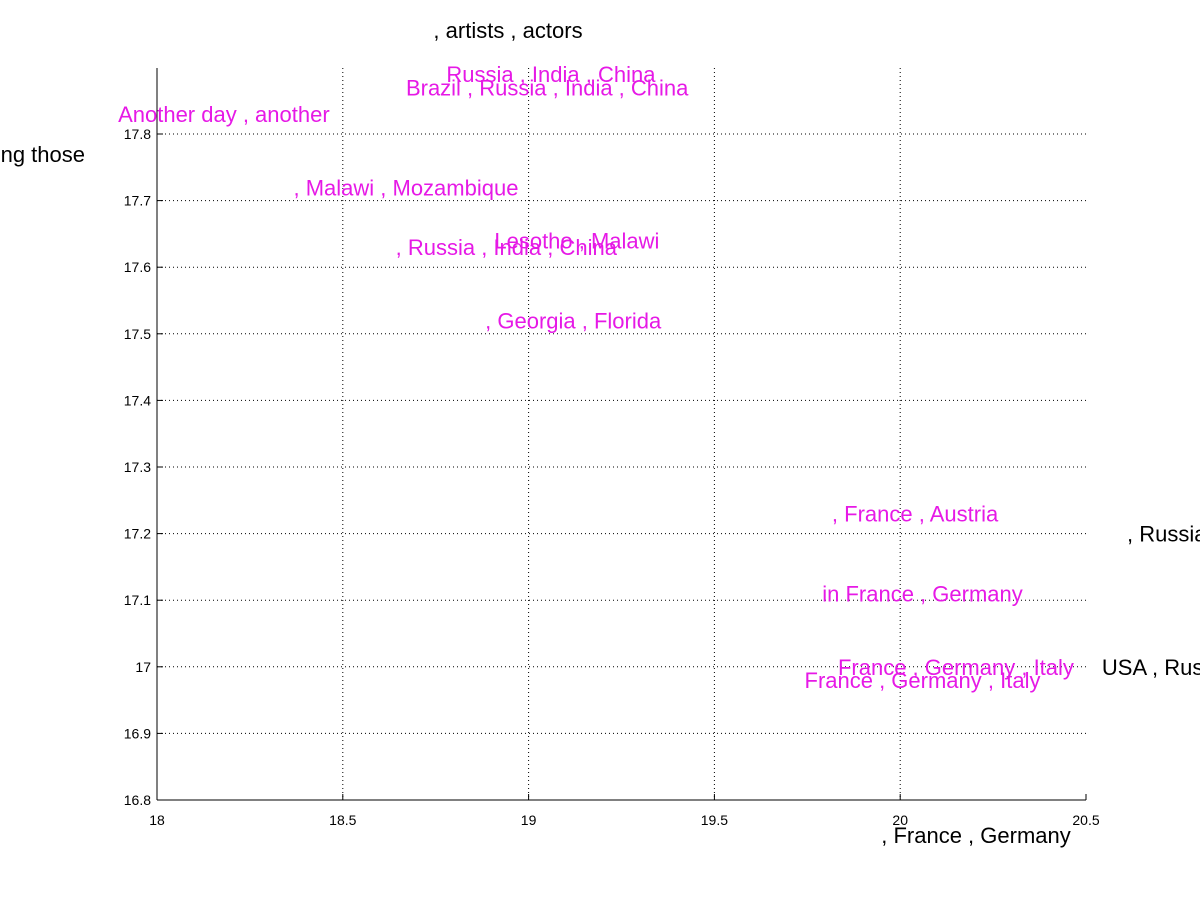  What do you see at coordinates (137, 267) in the screenshot?
I see `y-tick-label: 17.6` at bounding box center [137, 267].